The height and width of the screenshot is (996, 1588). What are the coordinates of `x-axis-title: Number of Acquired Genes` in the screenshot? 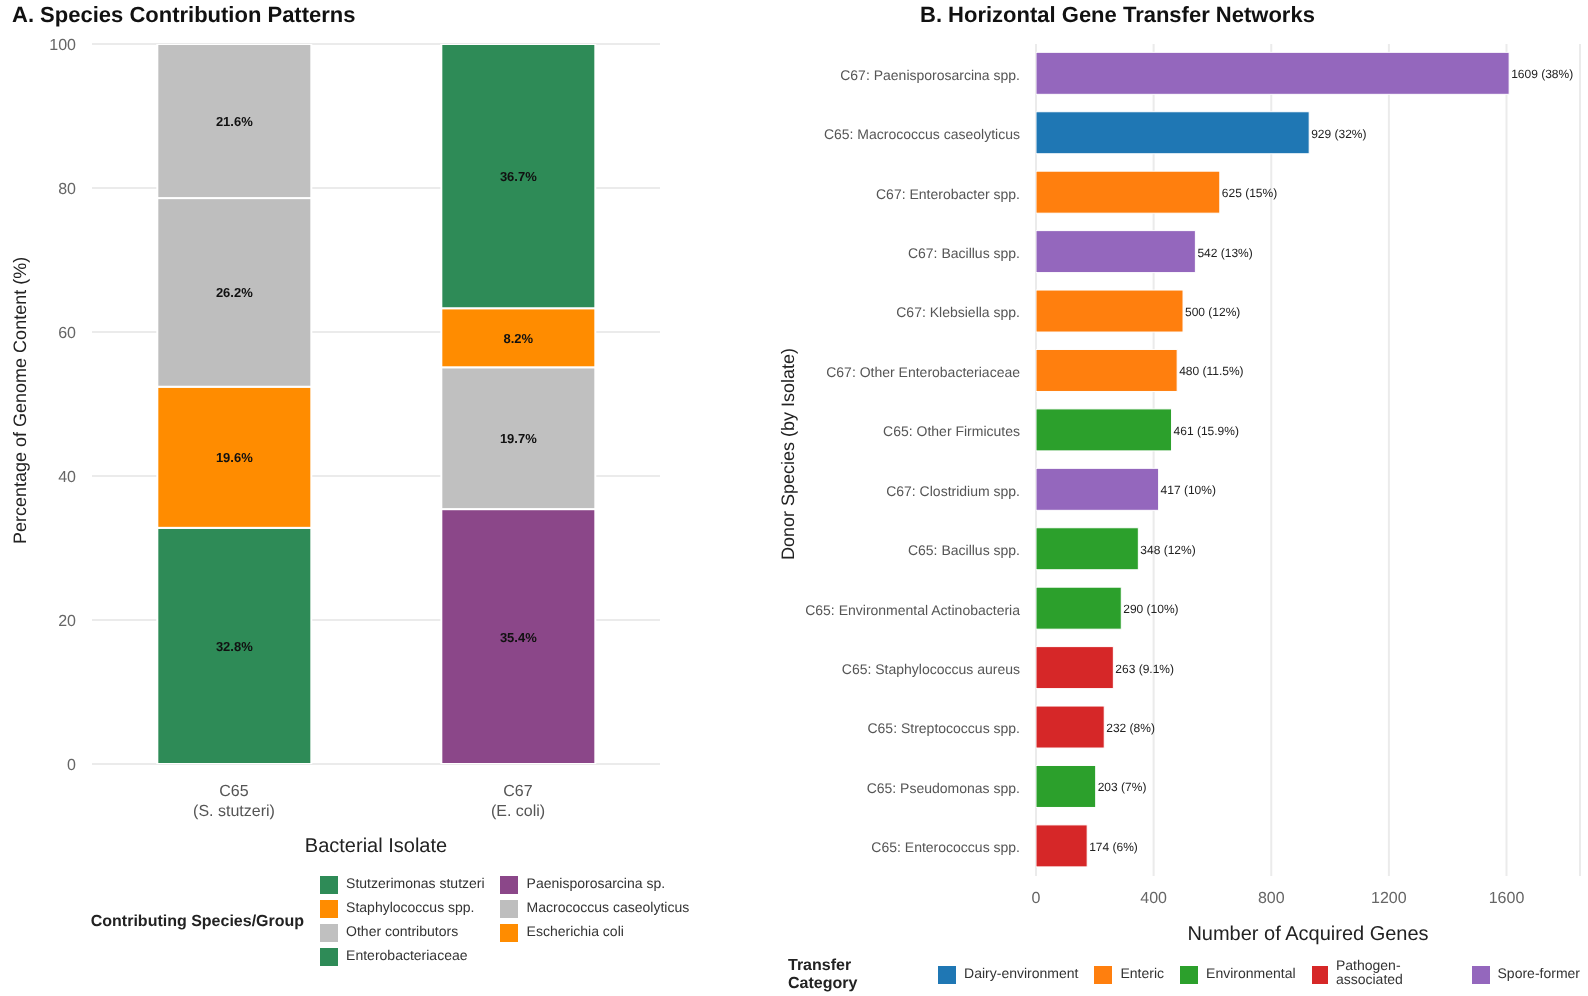 It's located at (1308, 935).